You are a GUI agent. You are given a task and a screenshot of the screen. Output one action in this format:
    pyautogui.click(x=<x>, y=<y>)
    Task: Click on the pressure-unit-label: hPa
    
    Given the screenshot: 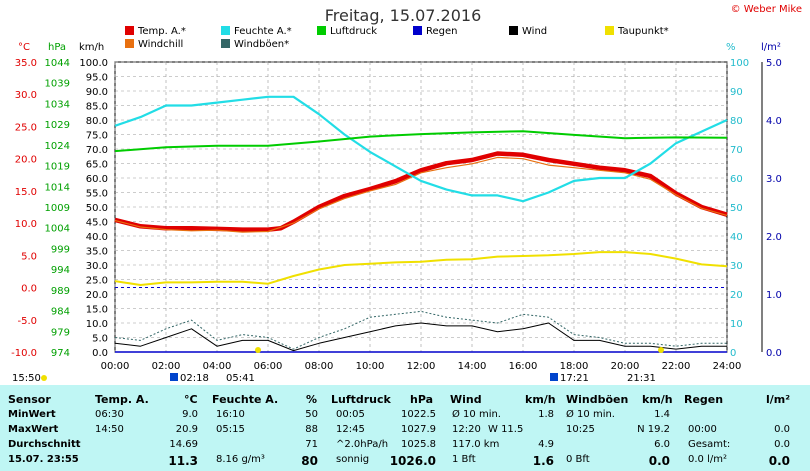 What is the action you would take?
    pyautogui.click(x=57, y=47)
    